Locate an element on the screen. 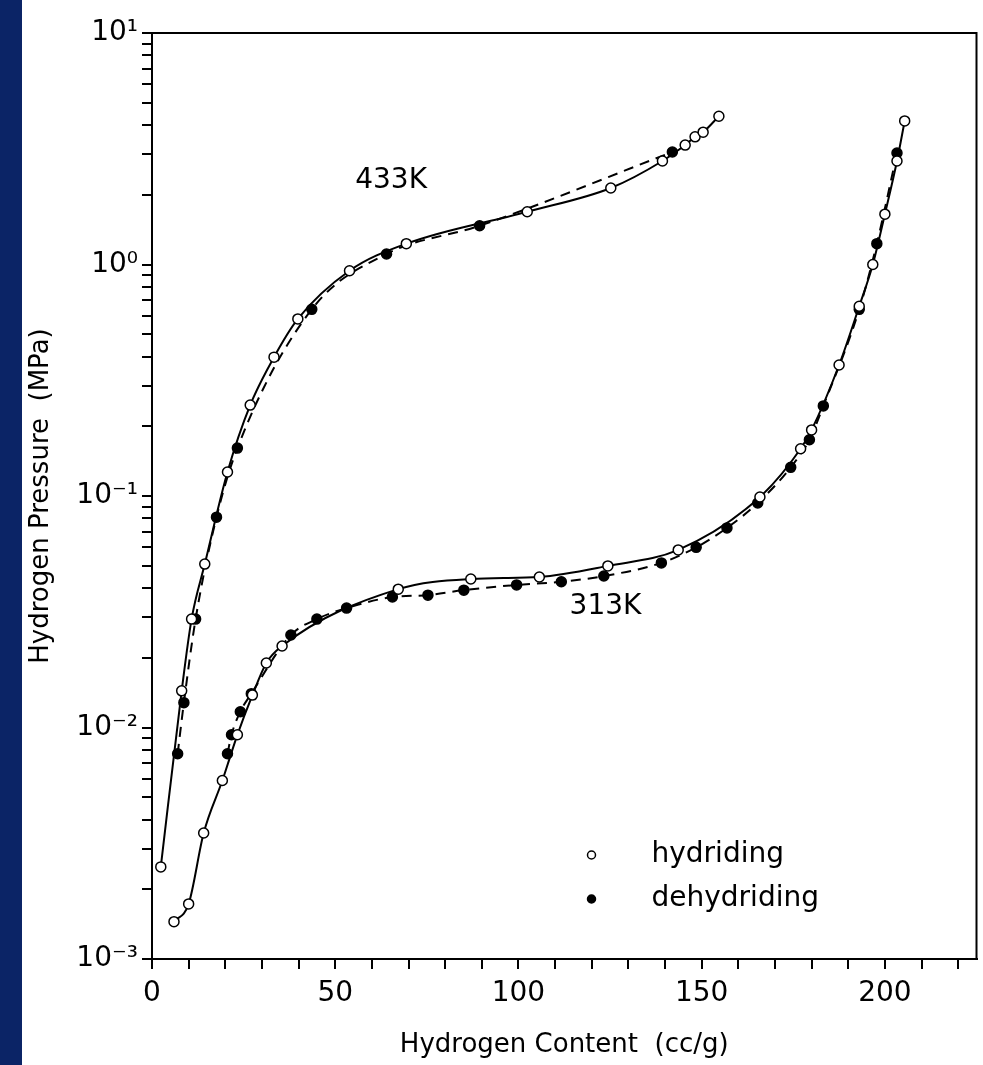 Image resolution: width=983 pixels, height=1065 pixels. y-tick-label: 10⁻¹ is located at coordinates (107, 494).